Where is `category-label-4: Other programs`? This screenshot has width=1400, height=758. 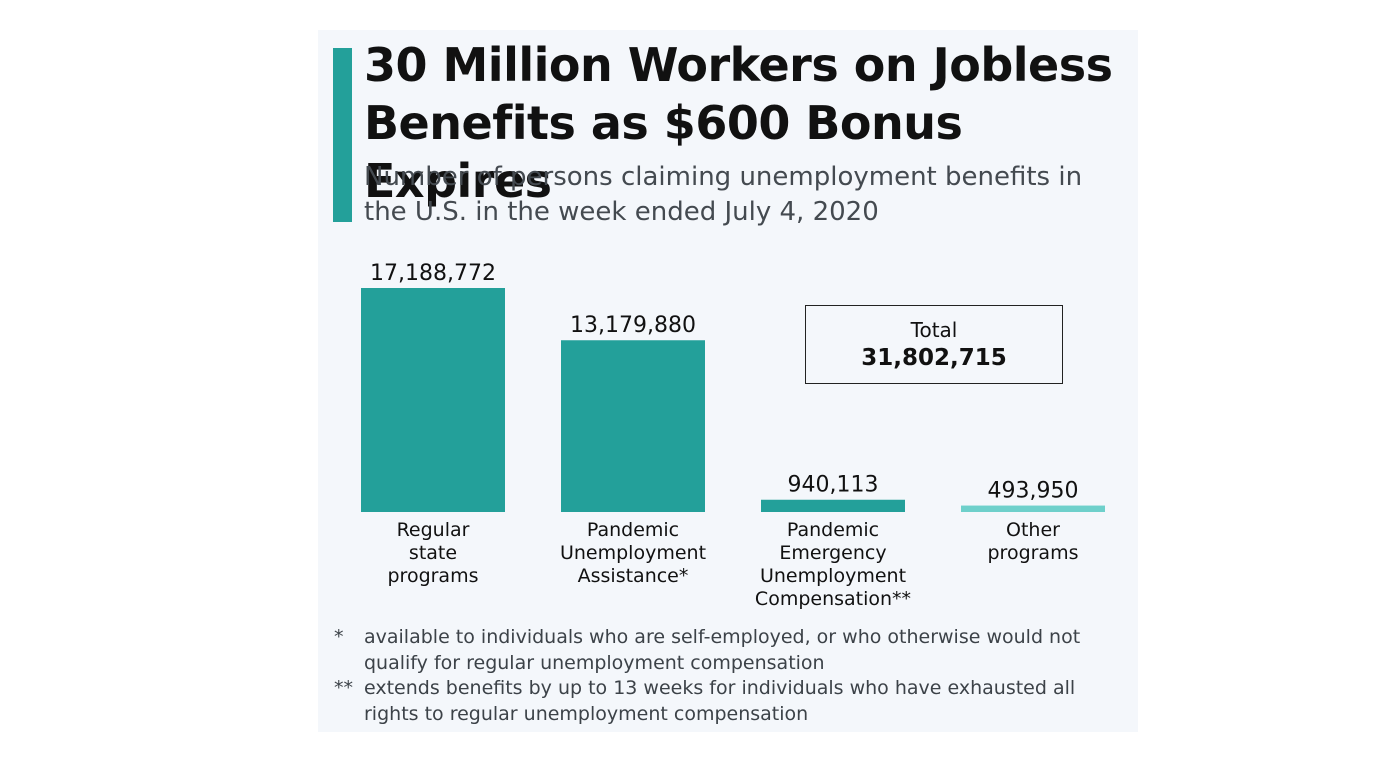
category-label-4: Other programs is located at coordinates (1032, 541).